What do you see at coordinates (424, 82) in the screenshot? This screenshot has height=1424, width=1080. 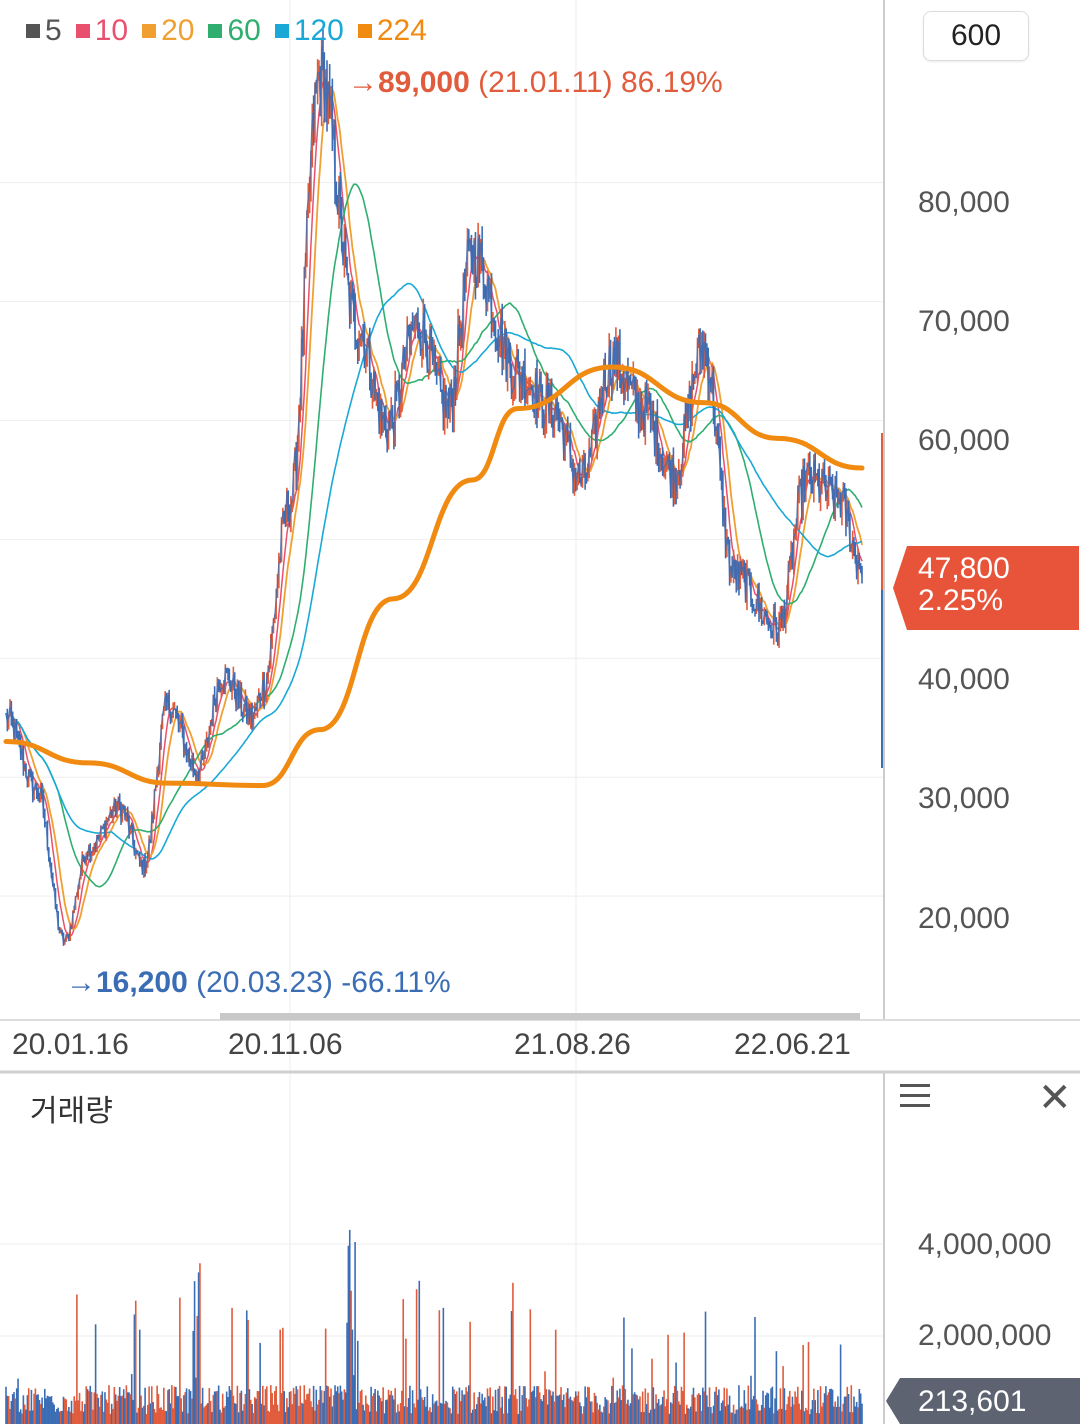 I see `max-price: 89,000` at bounding box center [424, 82].